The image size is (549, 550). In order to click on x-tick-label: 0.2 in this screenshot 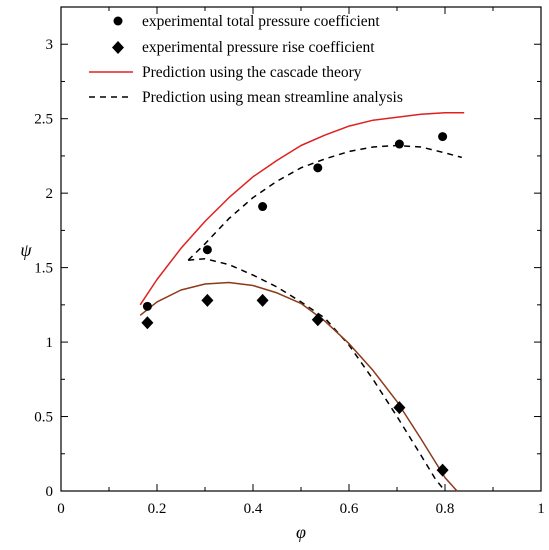, I will do `click(157, 509)`.